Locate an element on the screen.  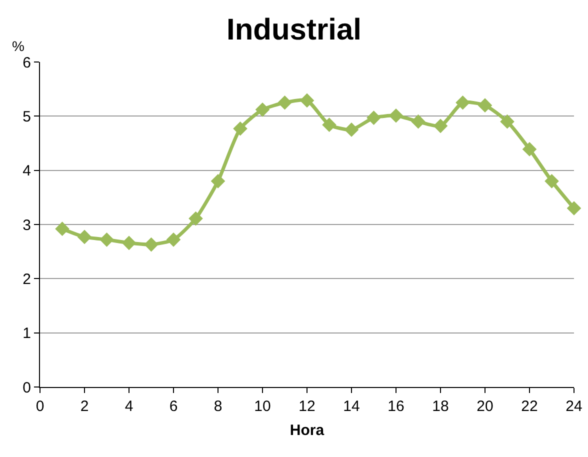
x-tick-label: 24 is located at coordinates (574, 406).